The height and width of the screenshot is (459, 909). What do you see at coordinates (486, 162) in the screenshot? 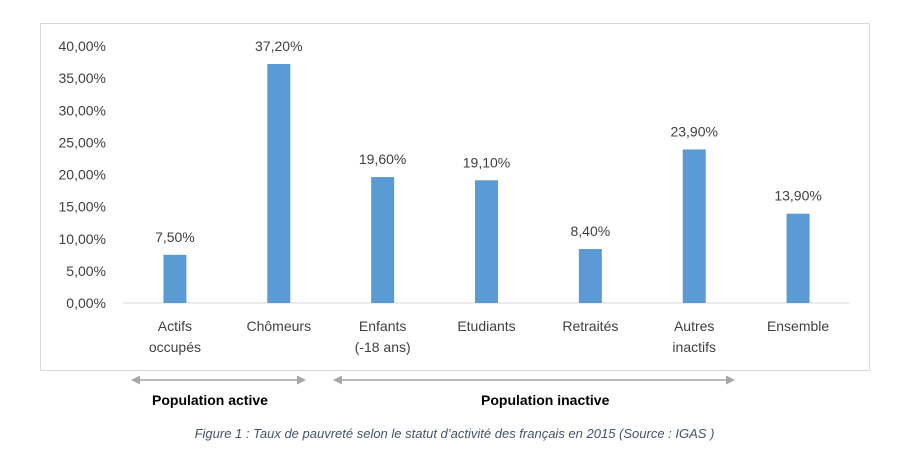
I see `data-label: 19,10%` at bounding box center [486, 162].